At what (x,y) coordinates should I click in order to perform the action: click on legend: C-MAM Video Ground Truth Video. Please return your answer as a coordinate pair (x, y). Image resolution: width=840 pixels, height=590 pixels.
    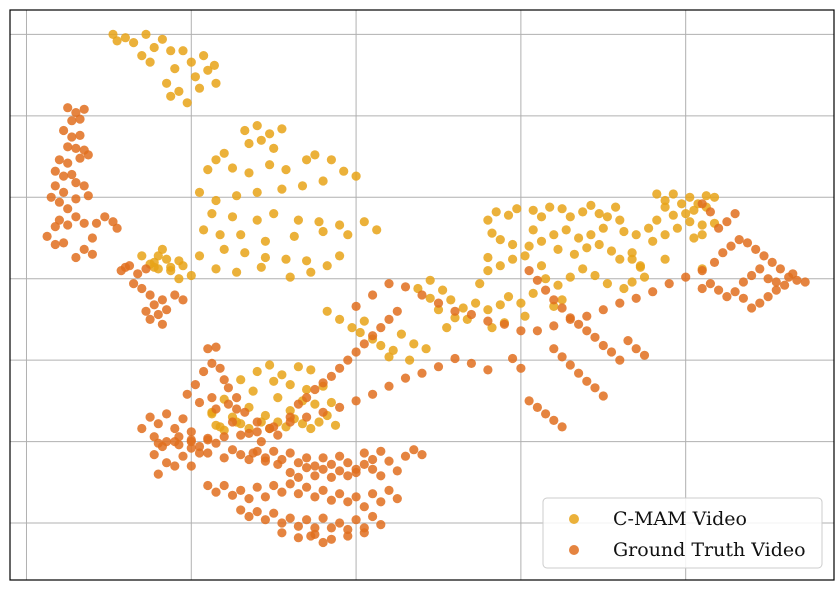
    Looking at the image, I should click on (682, 533).